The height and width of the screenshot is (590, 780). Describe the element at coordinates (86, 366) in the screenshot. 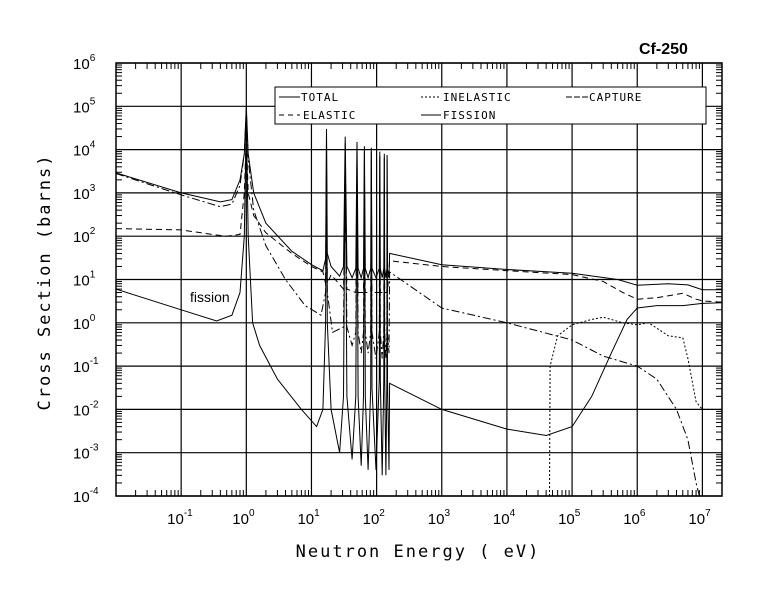

I see `y-tick-label: 10⁻¹` at that location.